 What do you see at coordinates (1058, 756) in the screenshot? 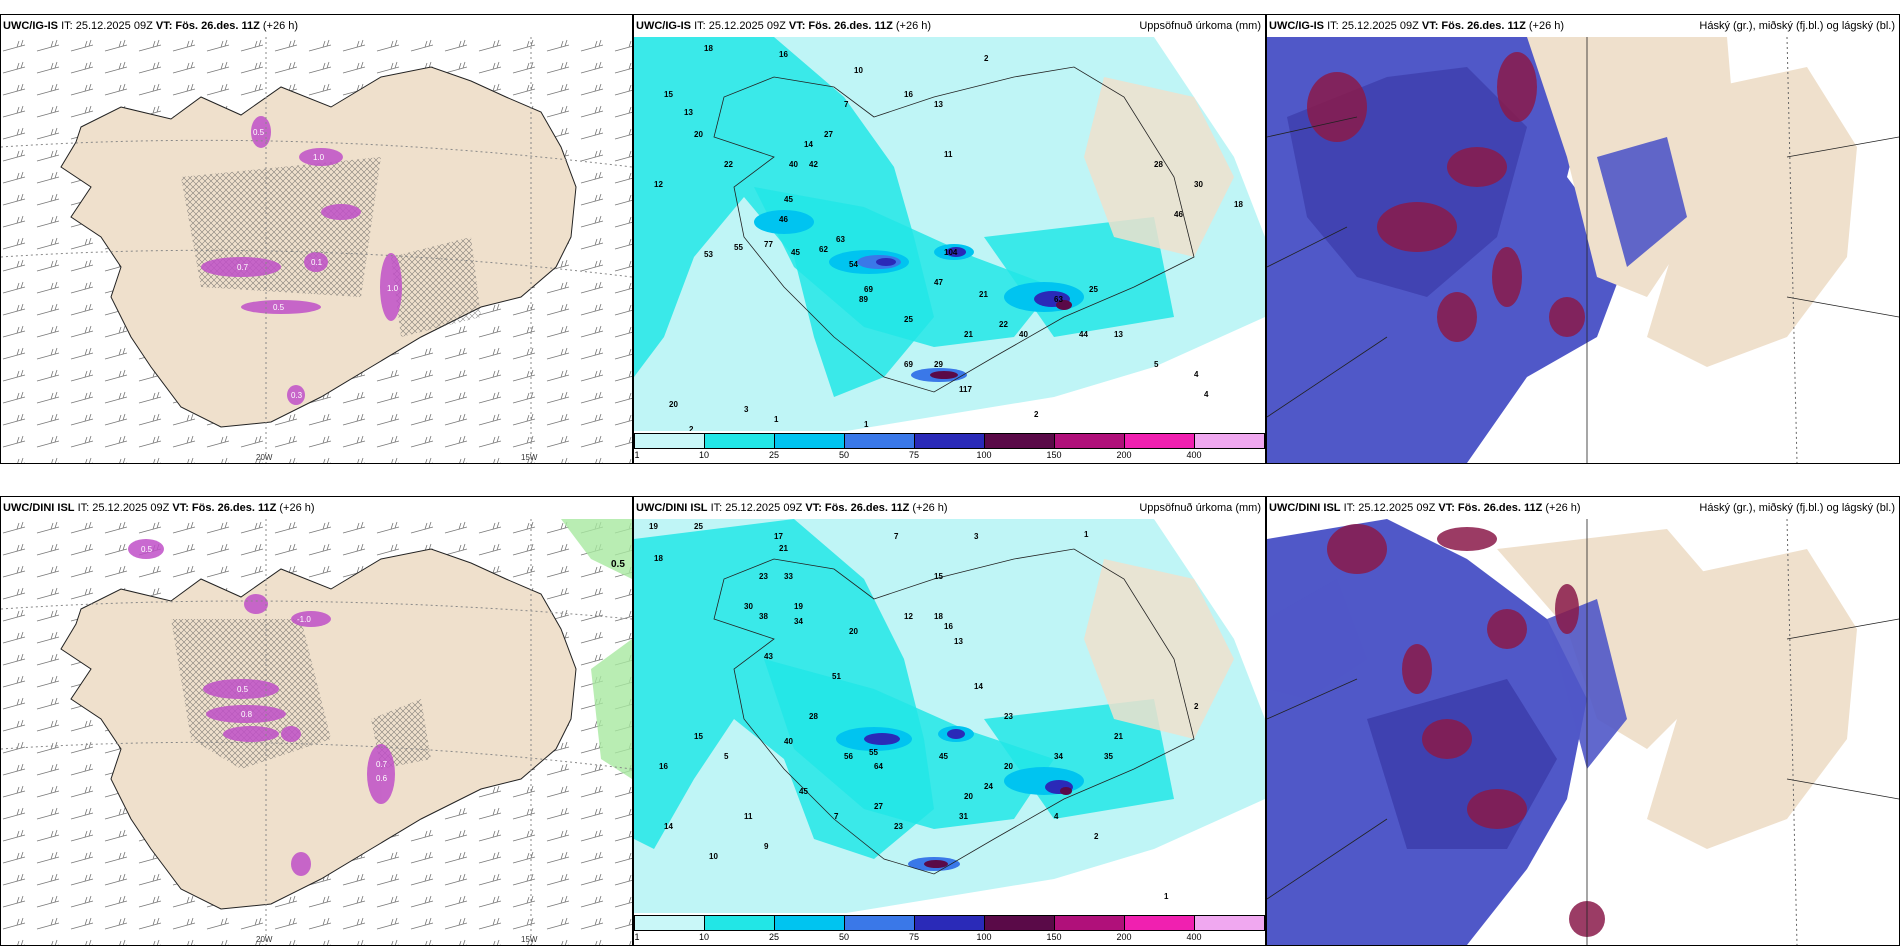
I see `svg-text: 34` at bounding box center [1058, 756].